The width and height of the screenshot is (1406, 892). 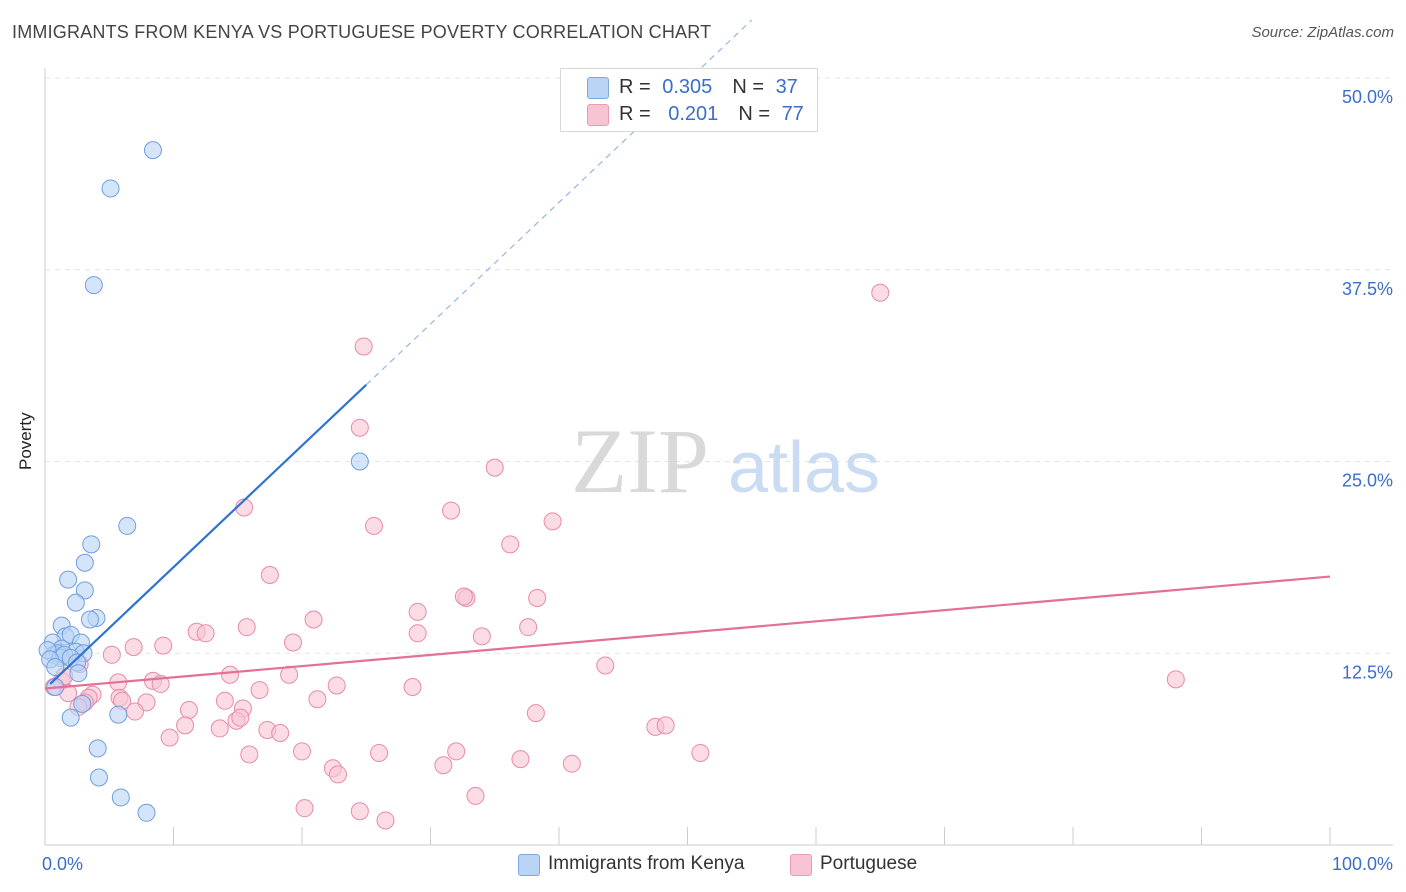 I want to click on legend-row-kenya: R = 0.305 N = 37, so click(x=708, y=87).